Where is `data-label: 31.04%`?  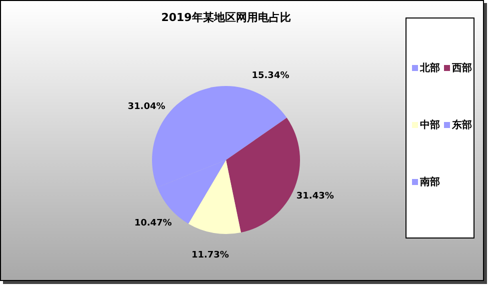
data-label: 31.04% is located at coordinates (147, 107).